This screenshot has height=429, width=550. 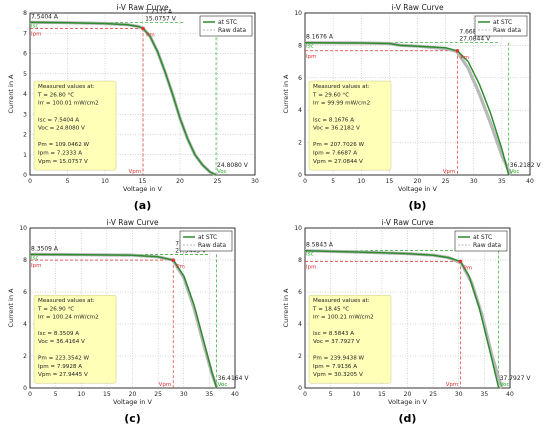 What do you see at coordinates (142, 205) in the screenshot?
I see `panel-label: (a)` at bounding box center [142, 205].